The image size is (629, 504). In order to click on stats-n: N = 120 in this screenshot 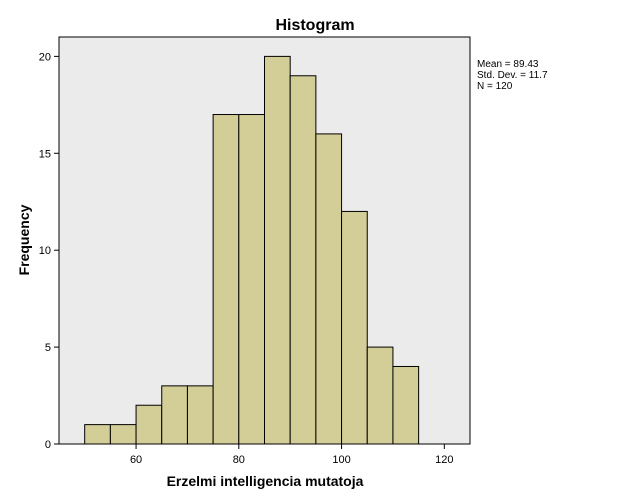, I will do `click(495, 86)`.